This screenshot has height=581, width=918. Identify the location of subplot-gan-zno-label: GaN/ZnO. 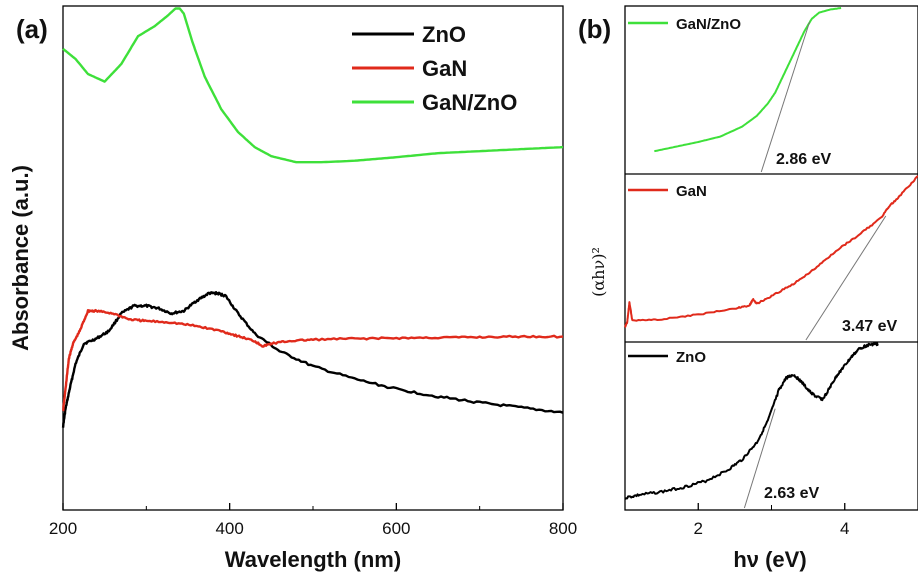
(708, 24).